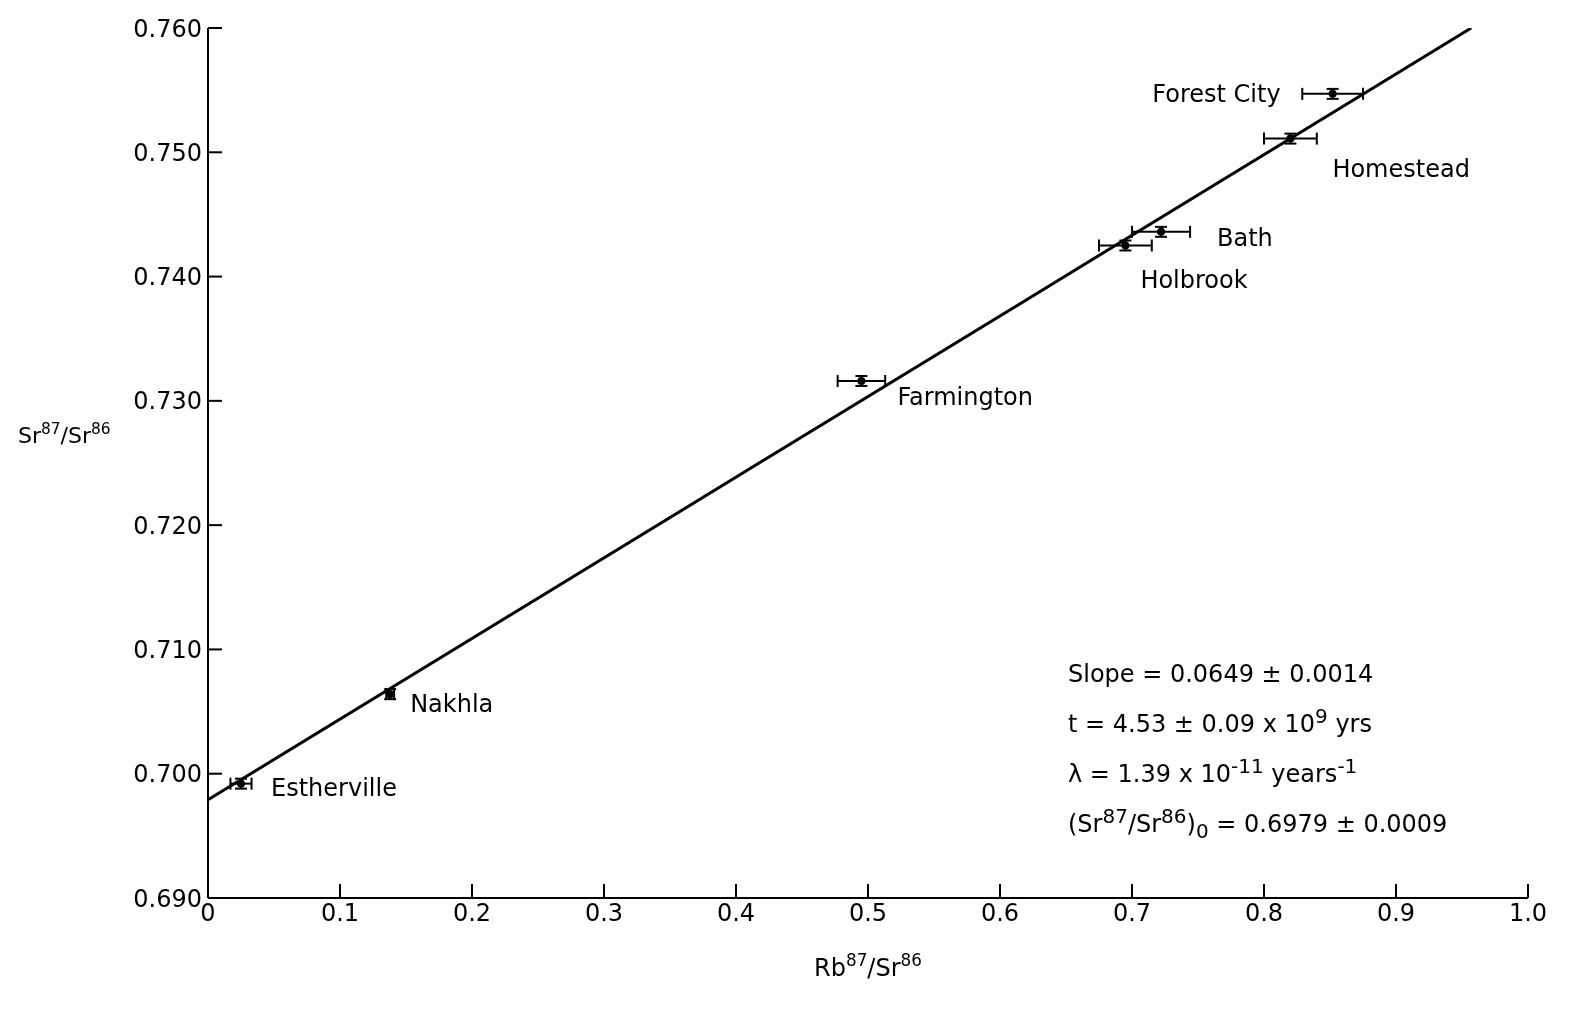 This screenshot has width=1576, height=1024. I want to click on x-tick-label: 0.1, so click(340, 913).